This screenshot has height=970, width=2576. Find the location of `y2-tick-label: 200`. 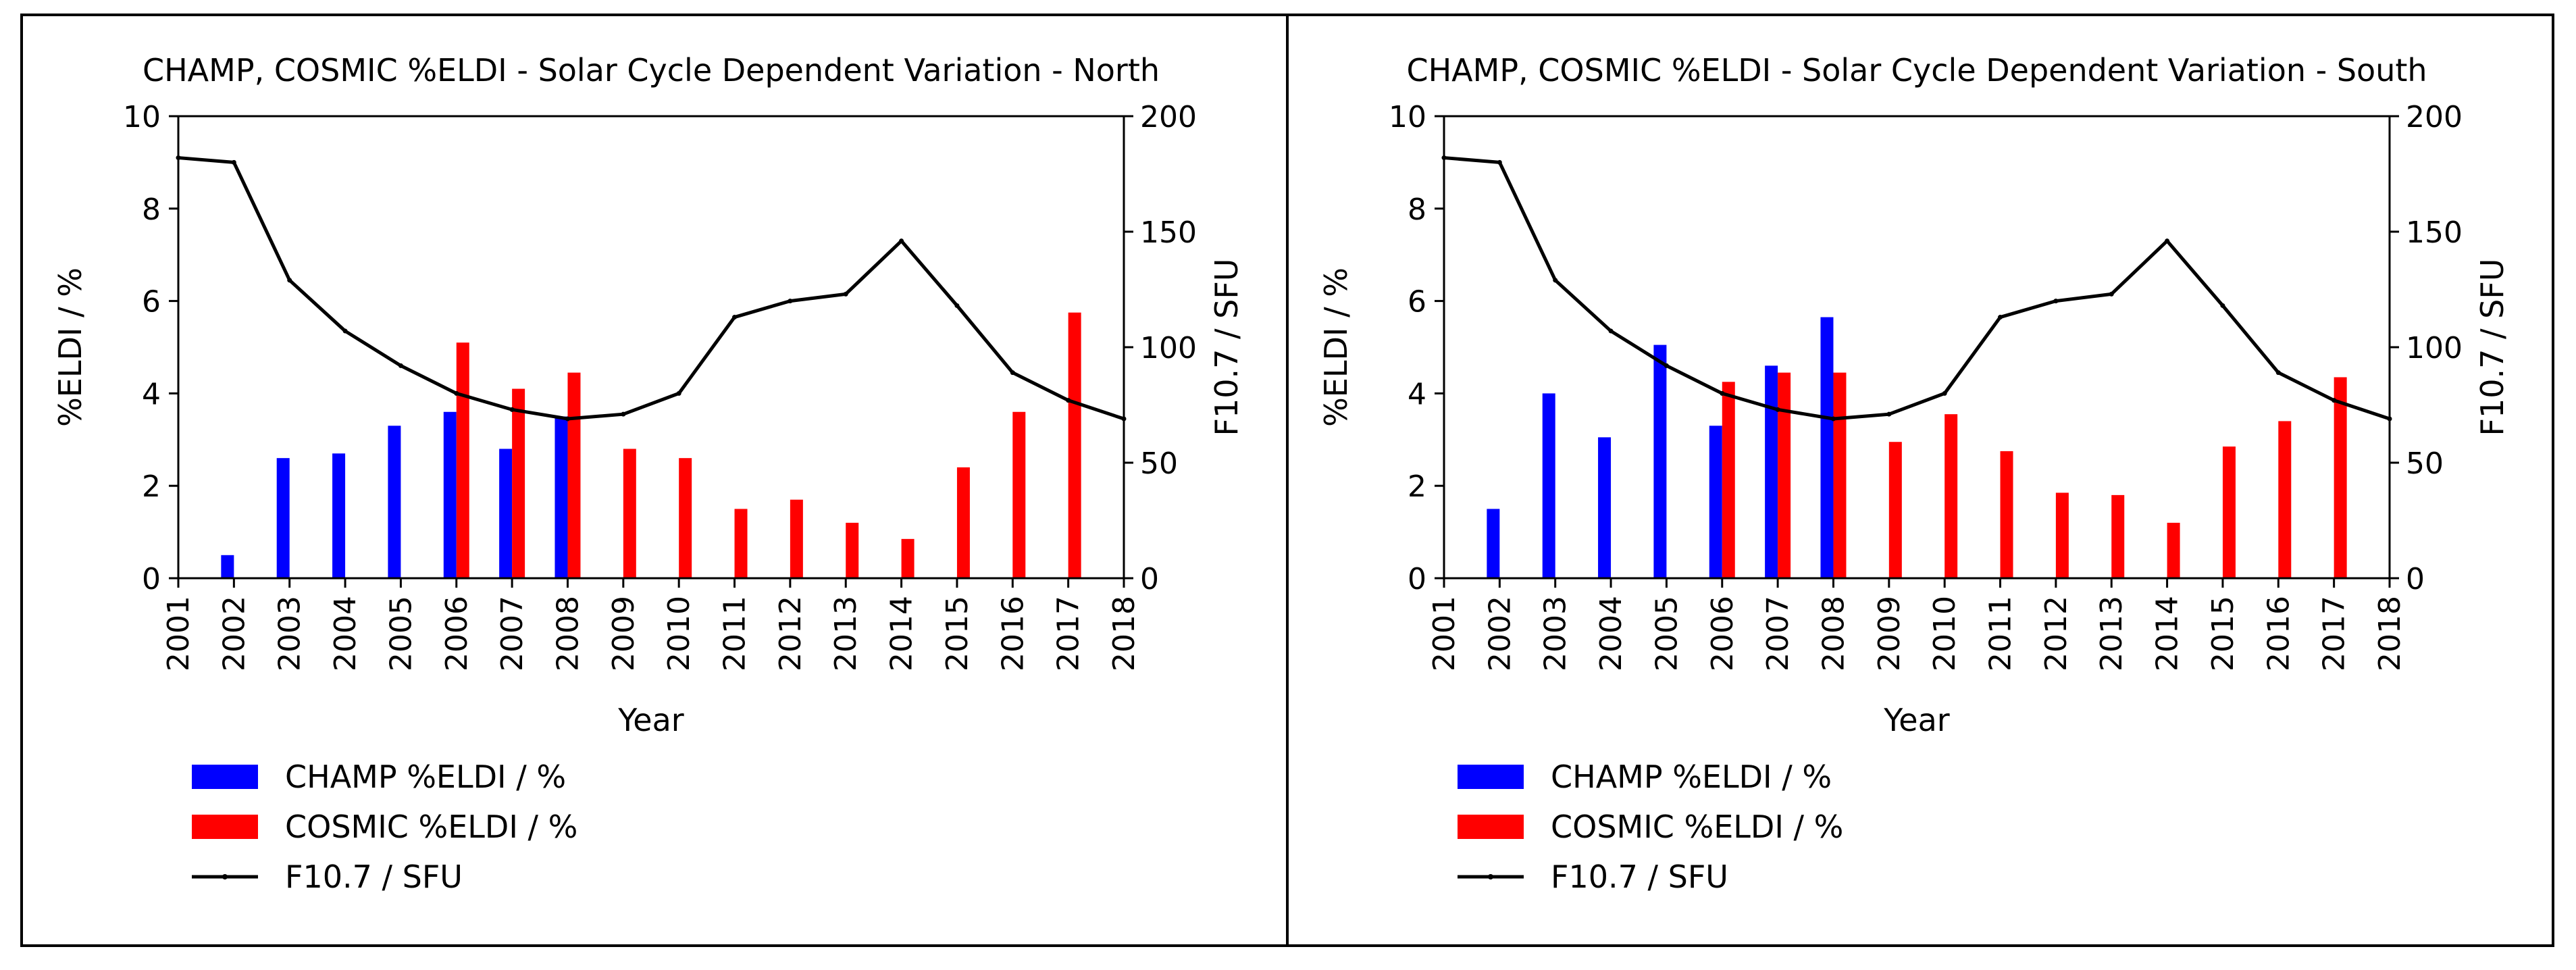

y2-tick-label: 200 is located at coordinates (2434, 117).